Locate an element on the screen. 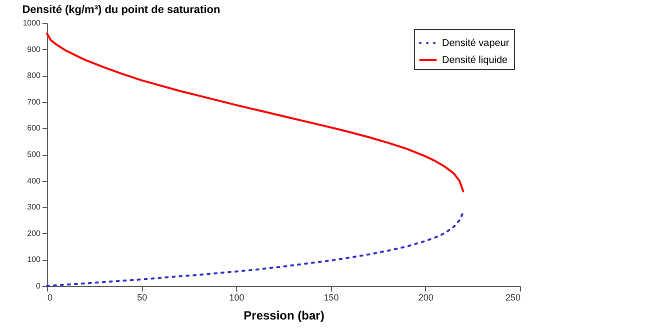  legend-label: Densité vapeur is located at coordinates (476, 43).